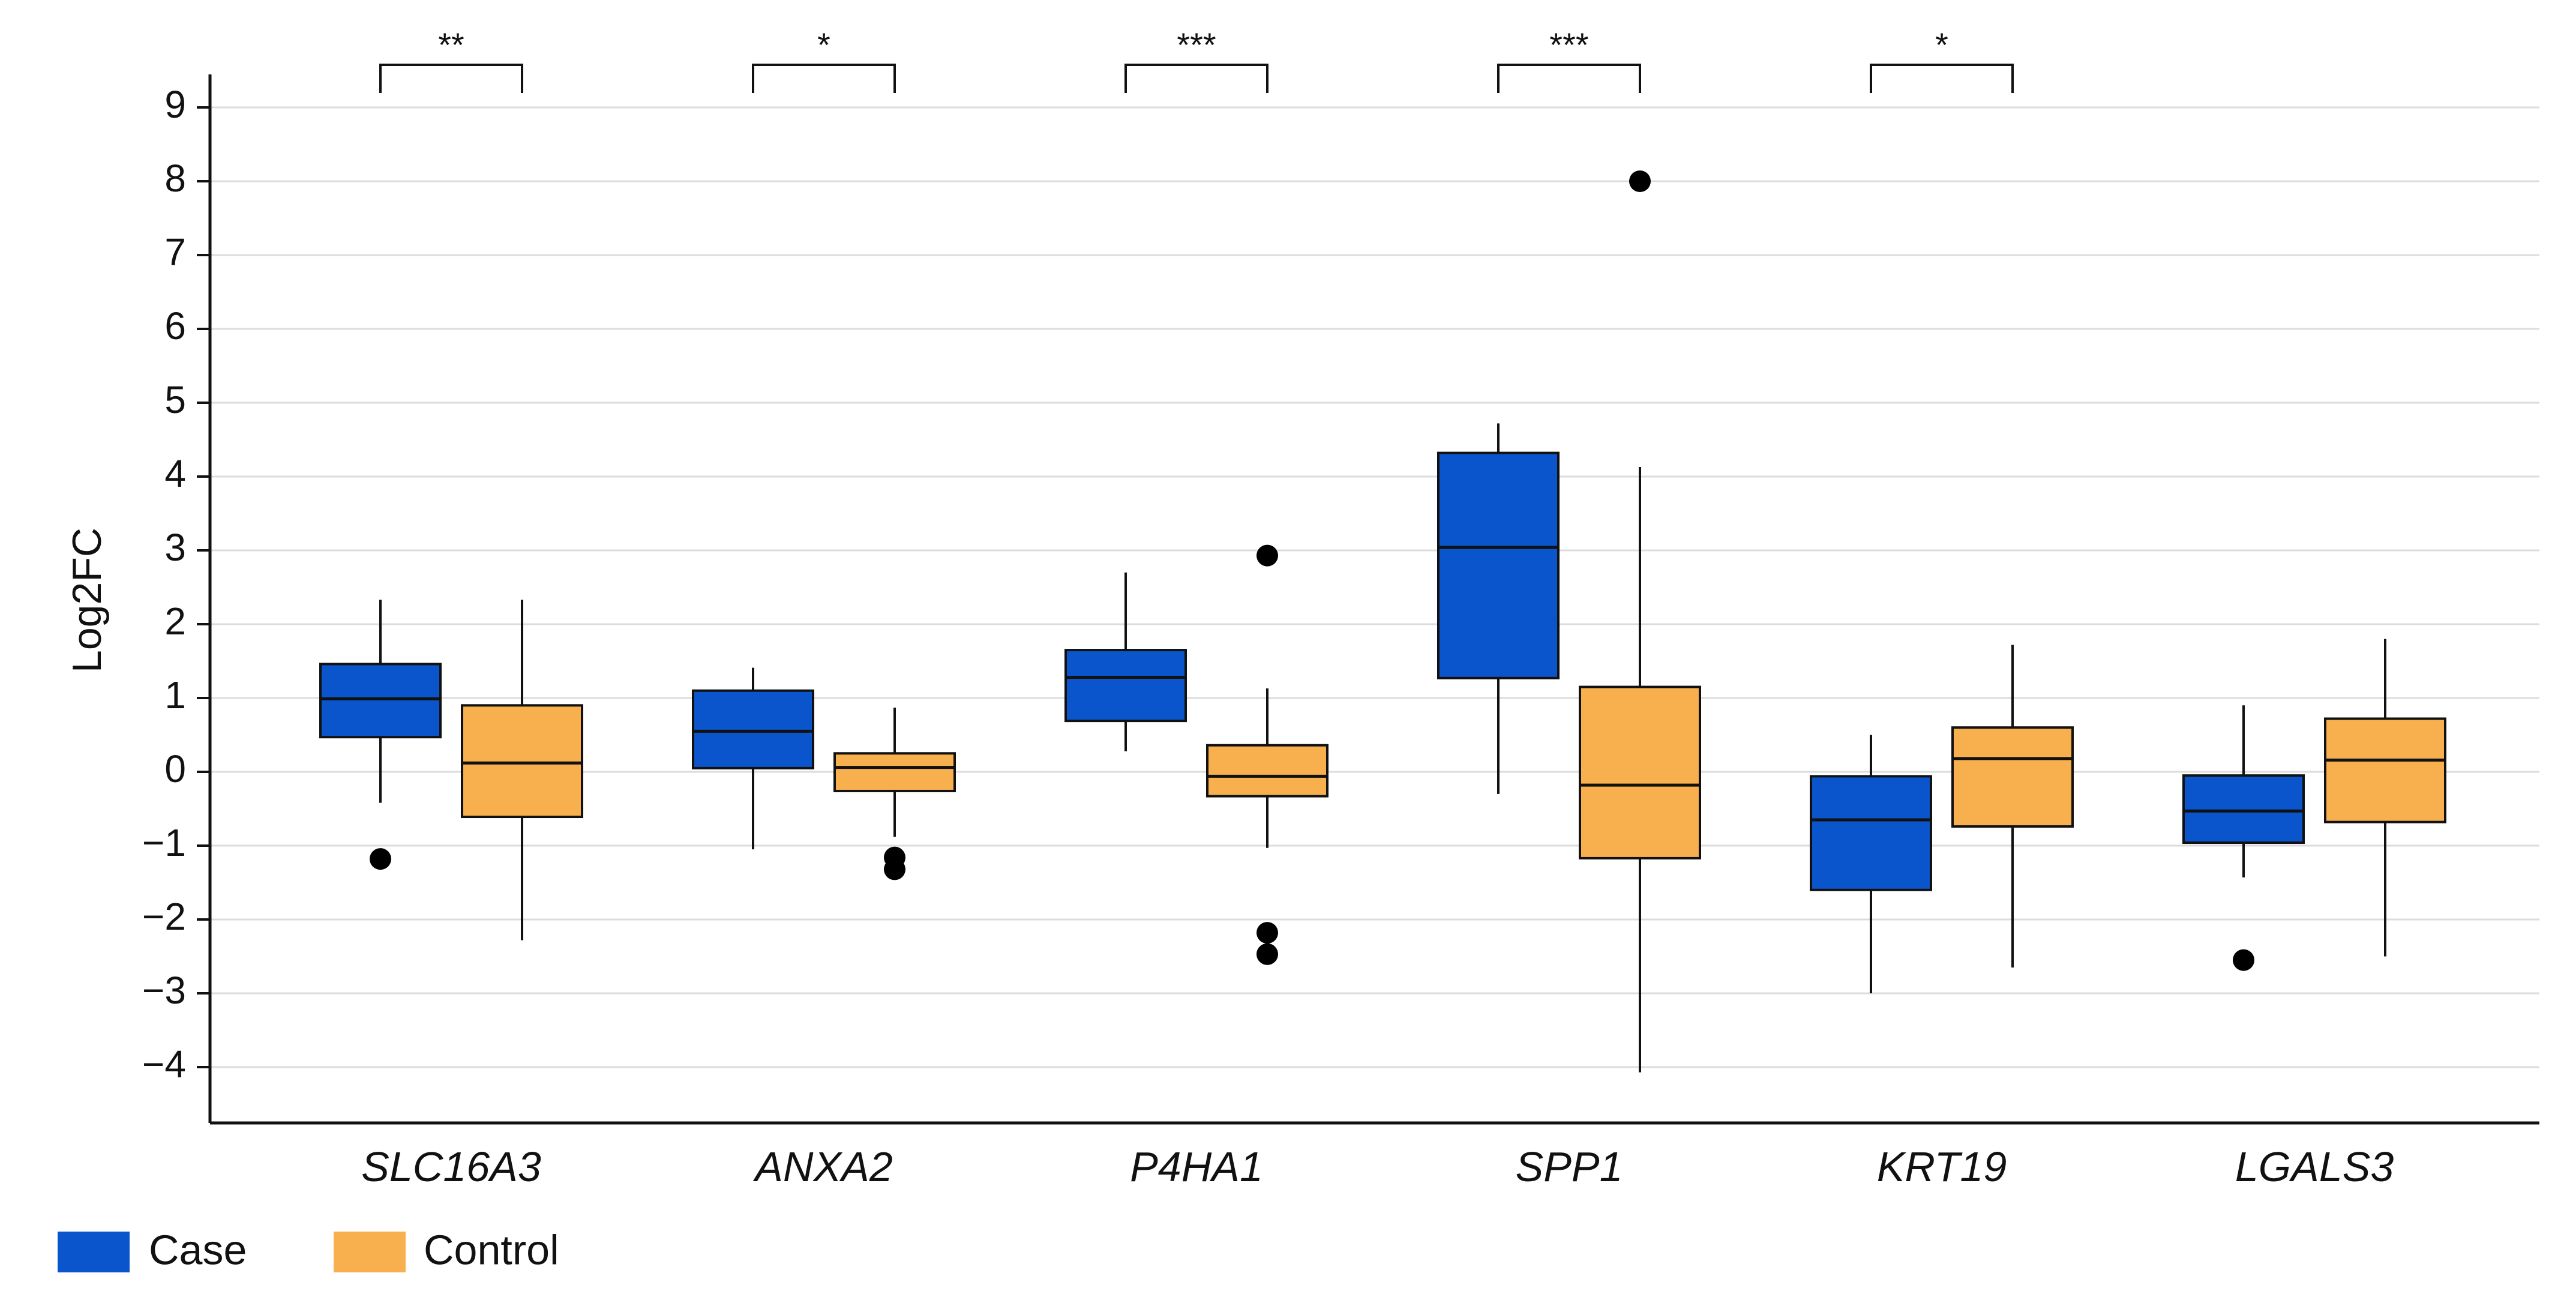 The height and width of the screenshot is (1297, 2576). I want to click on box-case-lgals3, so click(2243, 838).